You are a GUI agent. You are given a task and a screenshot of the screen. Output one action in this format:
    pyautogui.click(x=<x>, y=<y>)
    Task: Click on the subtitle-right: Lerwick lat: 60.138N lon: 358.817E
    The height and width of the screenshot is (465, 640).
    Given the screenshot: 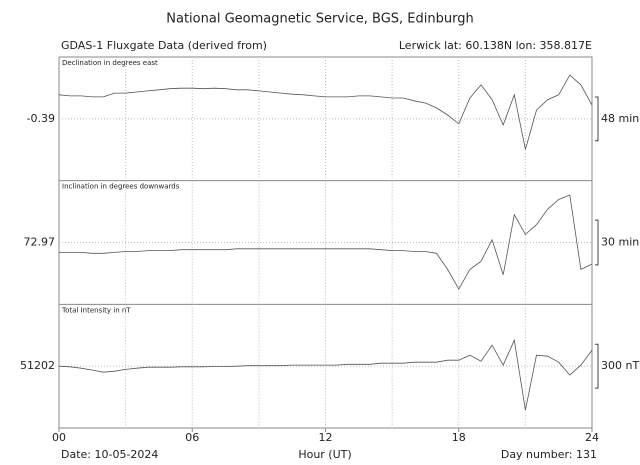 What is the action you would take?
    pyautogui.click(x=495, y=45)
    